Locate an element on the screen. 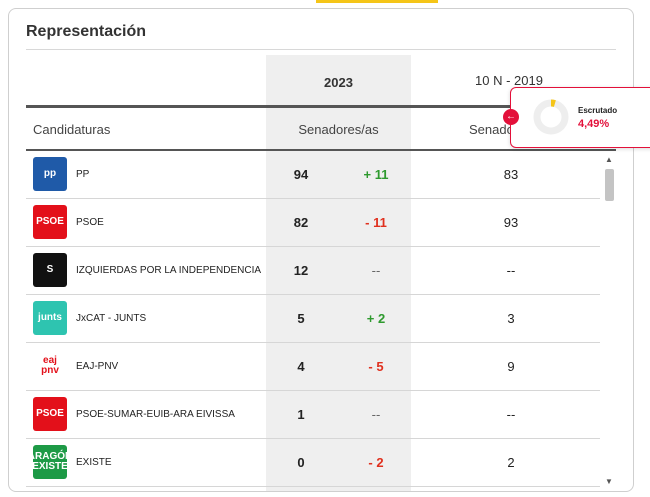 The width and height of the screenshot is (650, 497). party-name: EXISTE is located at coordinates (94, 462).